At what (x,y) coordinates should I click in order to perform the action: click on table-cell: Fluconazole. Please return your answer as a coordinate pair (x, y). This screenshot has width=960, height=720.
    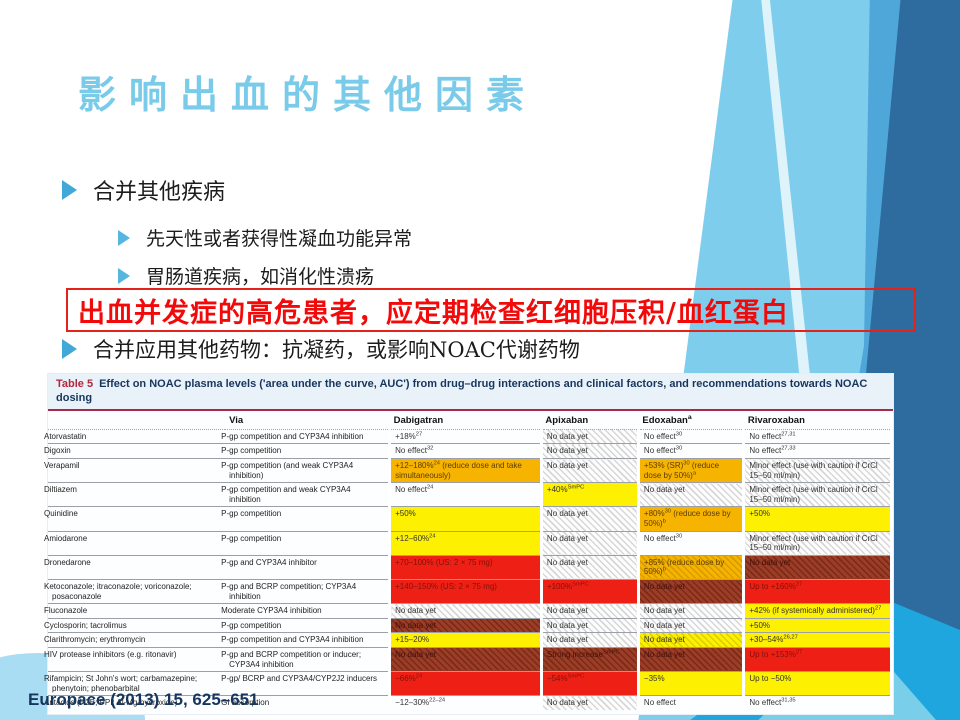
    Looking at the image, I should click on (135, 611).